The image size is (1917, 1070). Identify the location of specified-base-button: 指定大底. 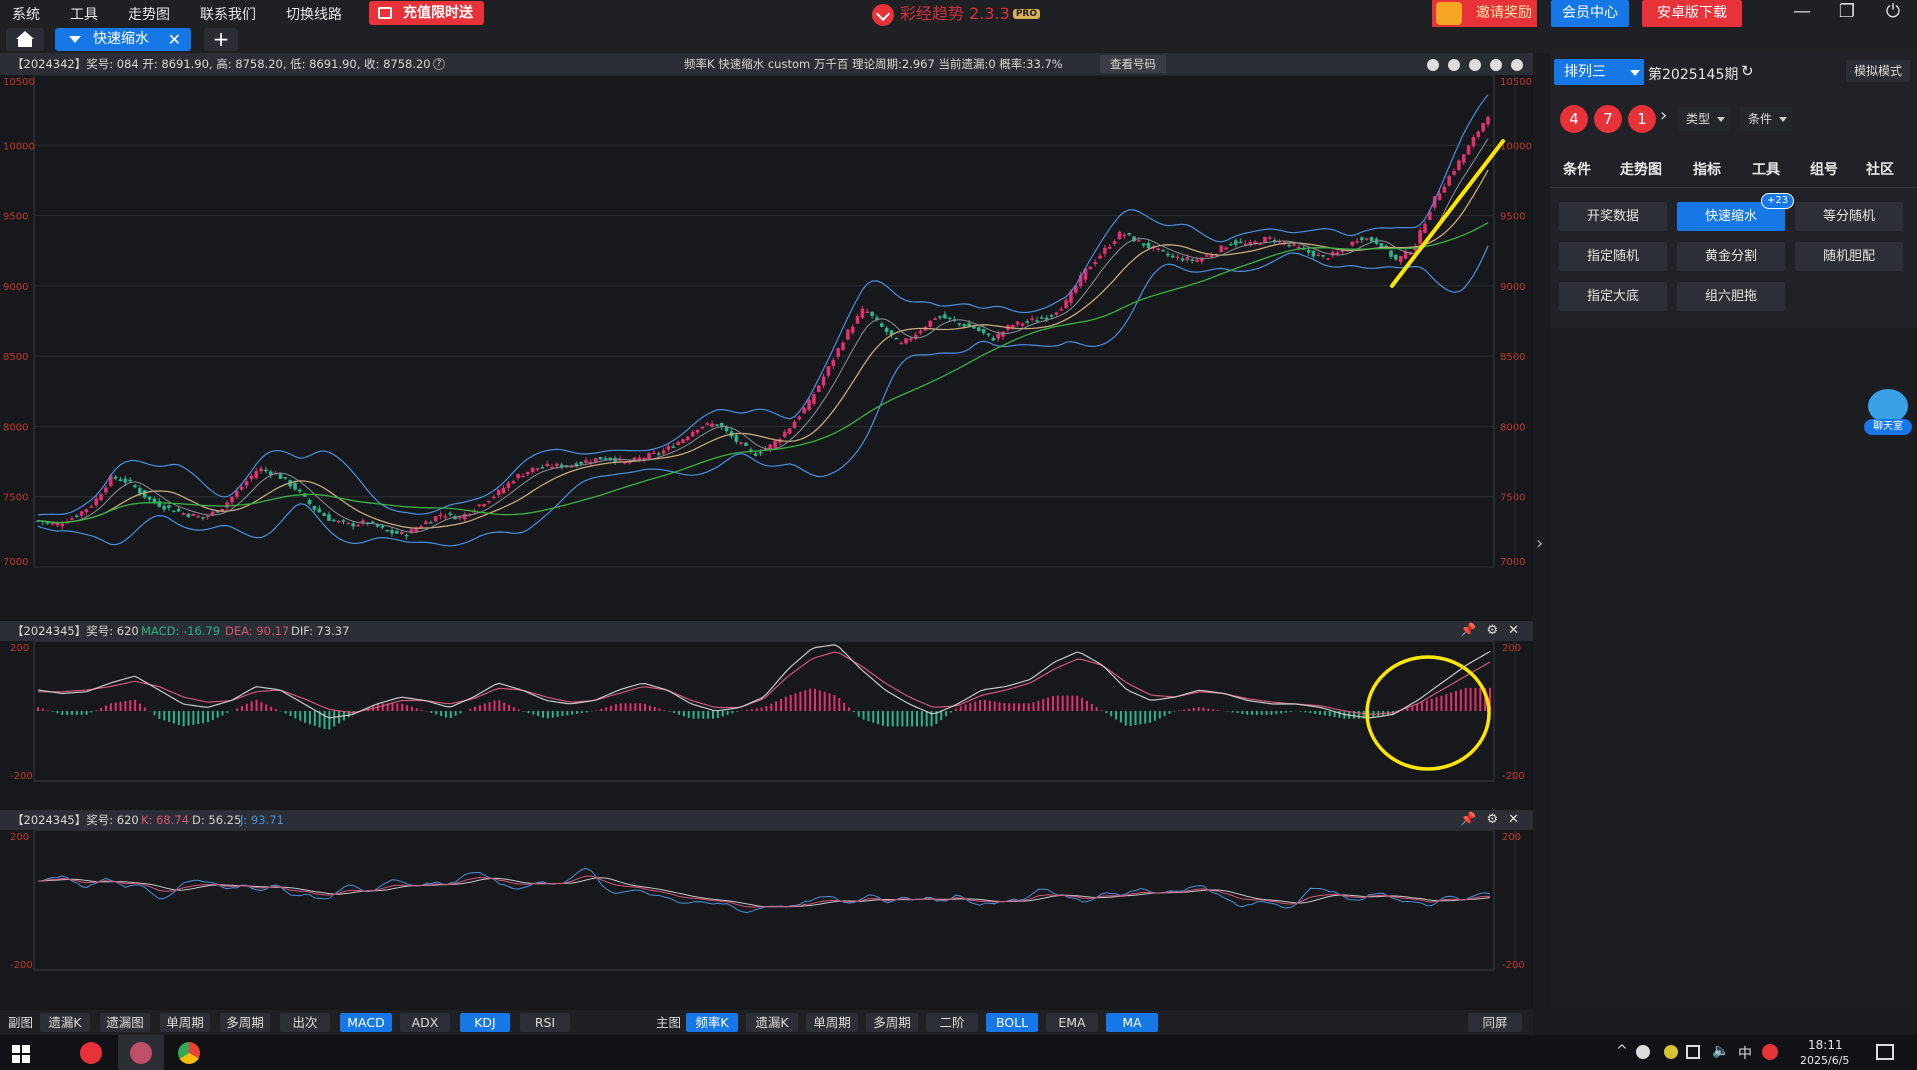
(1613, 296).